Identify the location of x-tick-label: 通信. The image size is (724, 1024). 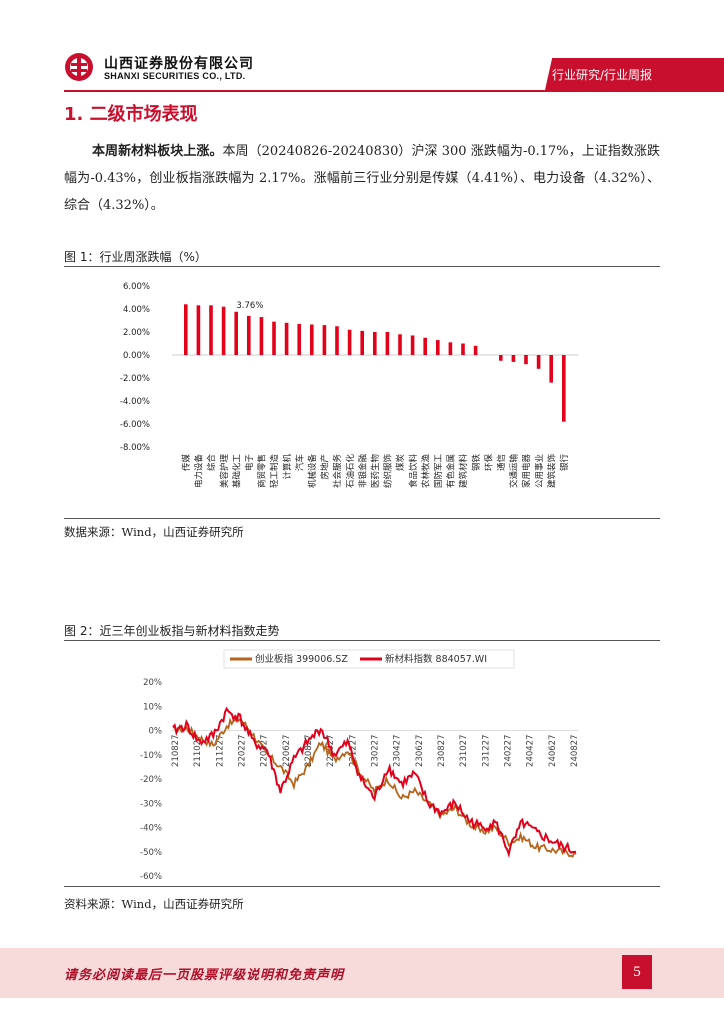
(501, 463).